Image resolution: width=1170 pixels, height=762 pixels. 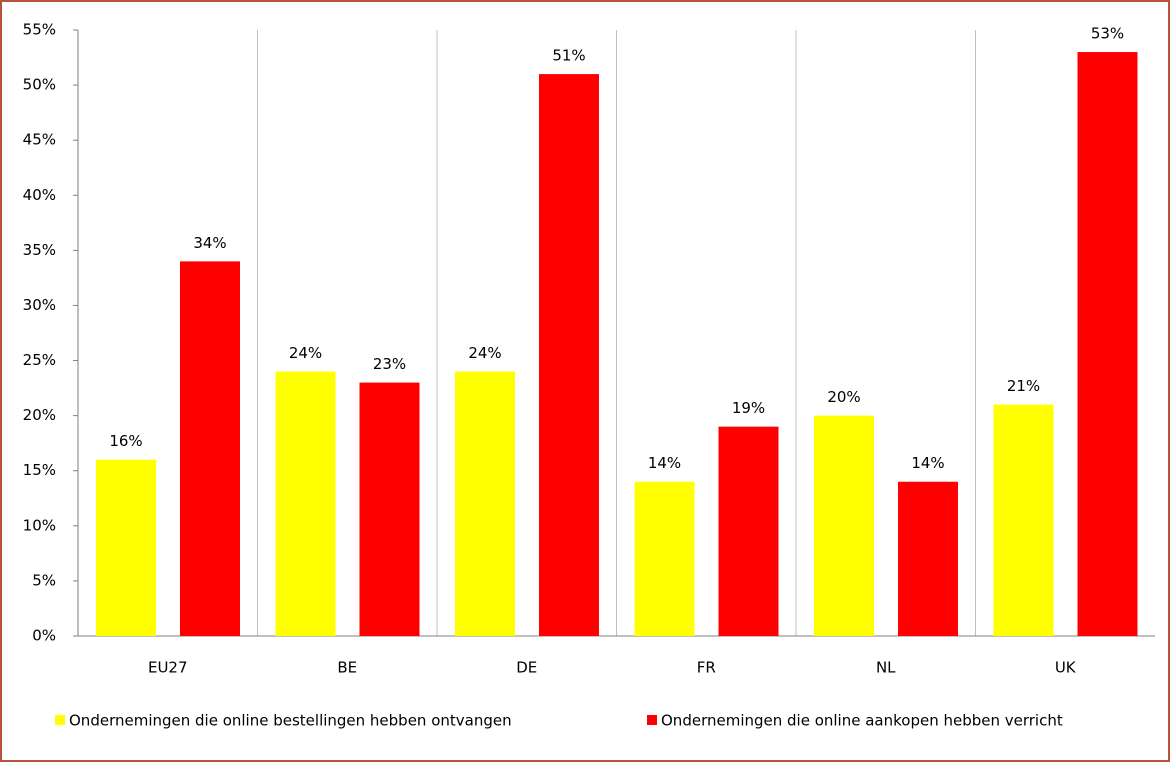 What do you see at coordinates (44, 580) in the screenshot?
I see `y-tick-label: 5%` at bounding box center [44, 580].